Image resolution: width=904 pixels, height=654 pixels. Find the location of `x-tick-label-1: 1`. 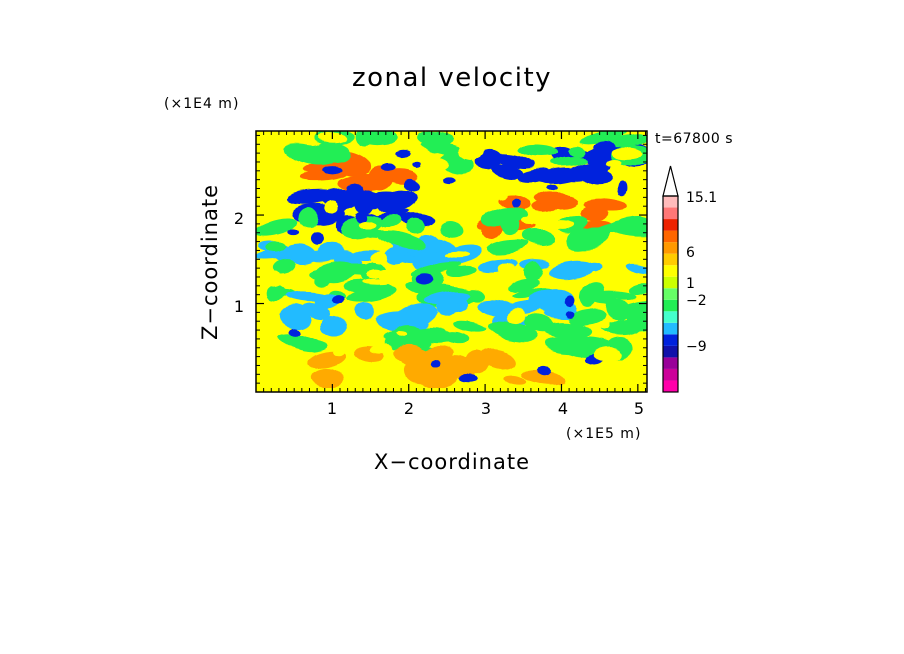

x-tick-label-1: 1 is located at coordinates (332, 408).